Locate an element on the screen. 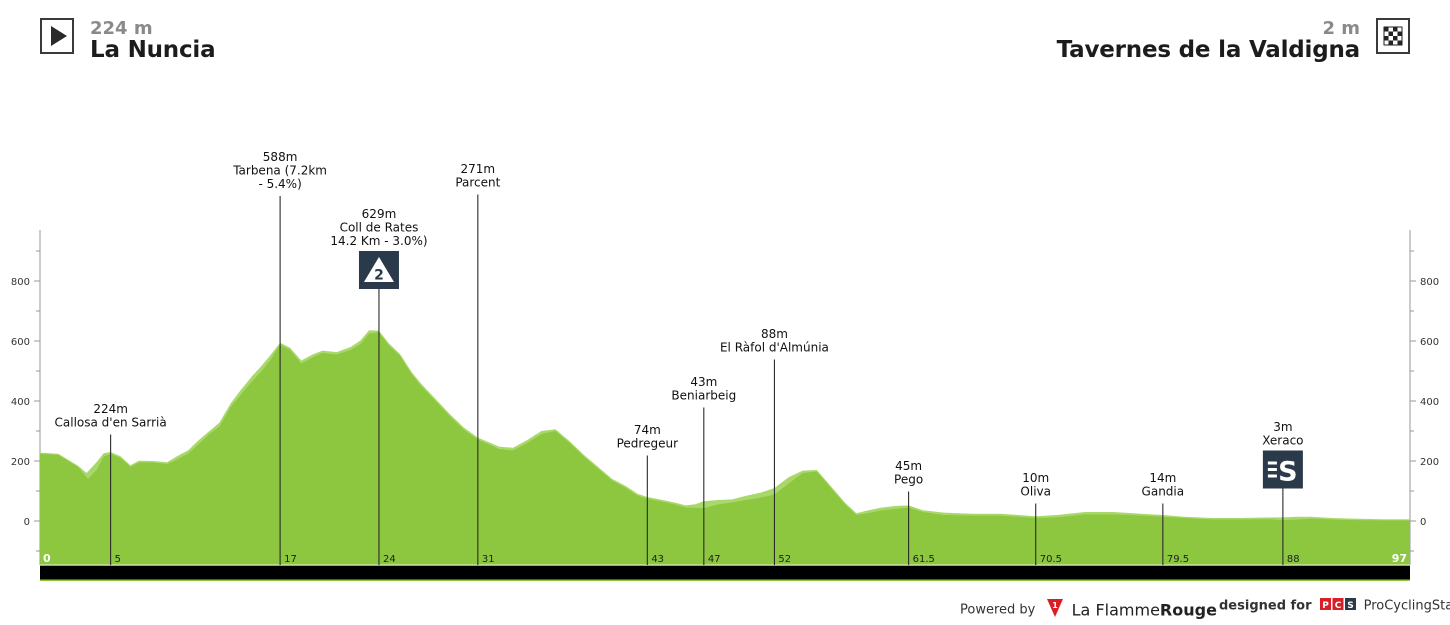 The width and height of the screenshot is (1450, 625). marker-name-label: Pedregeur is located at coordinates (647, 444).